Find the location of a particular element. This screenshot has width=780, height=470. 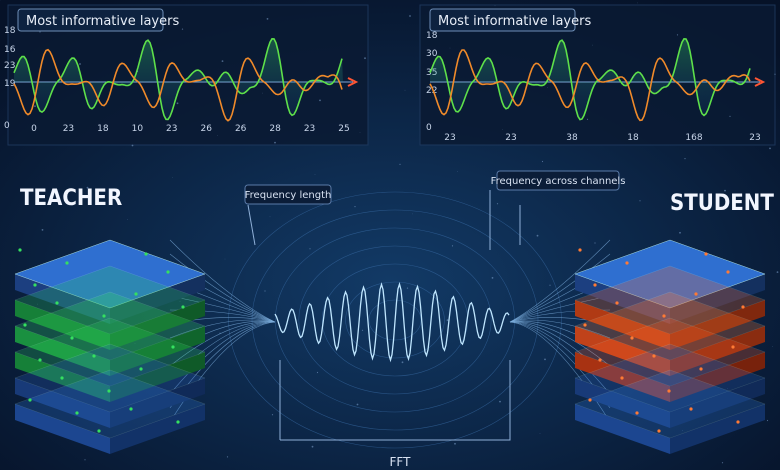

wave-green is located at coordinates (178, 79).